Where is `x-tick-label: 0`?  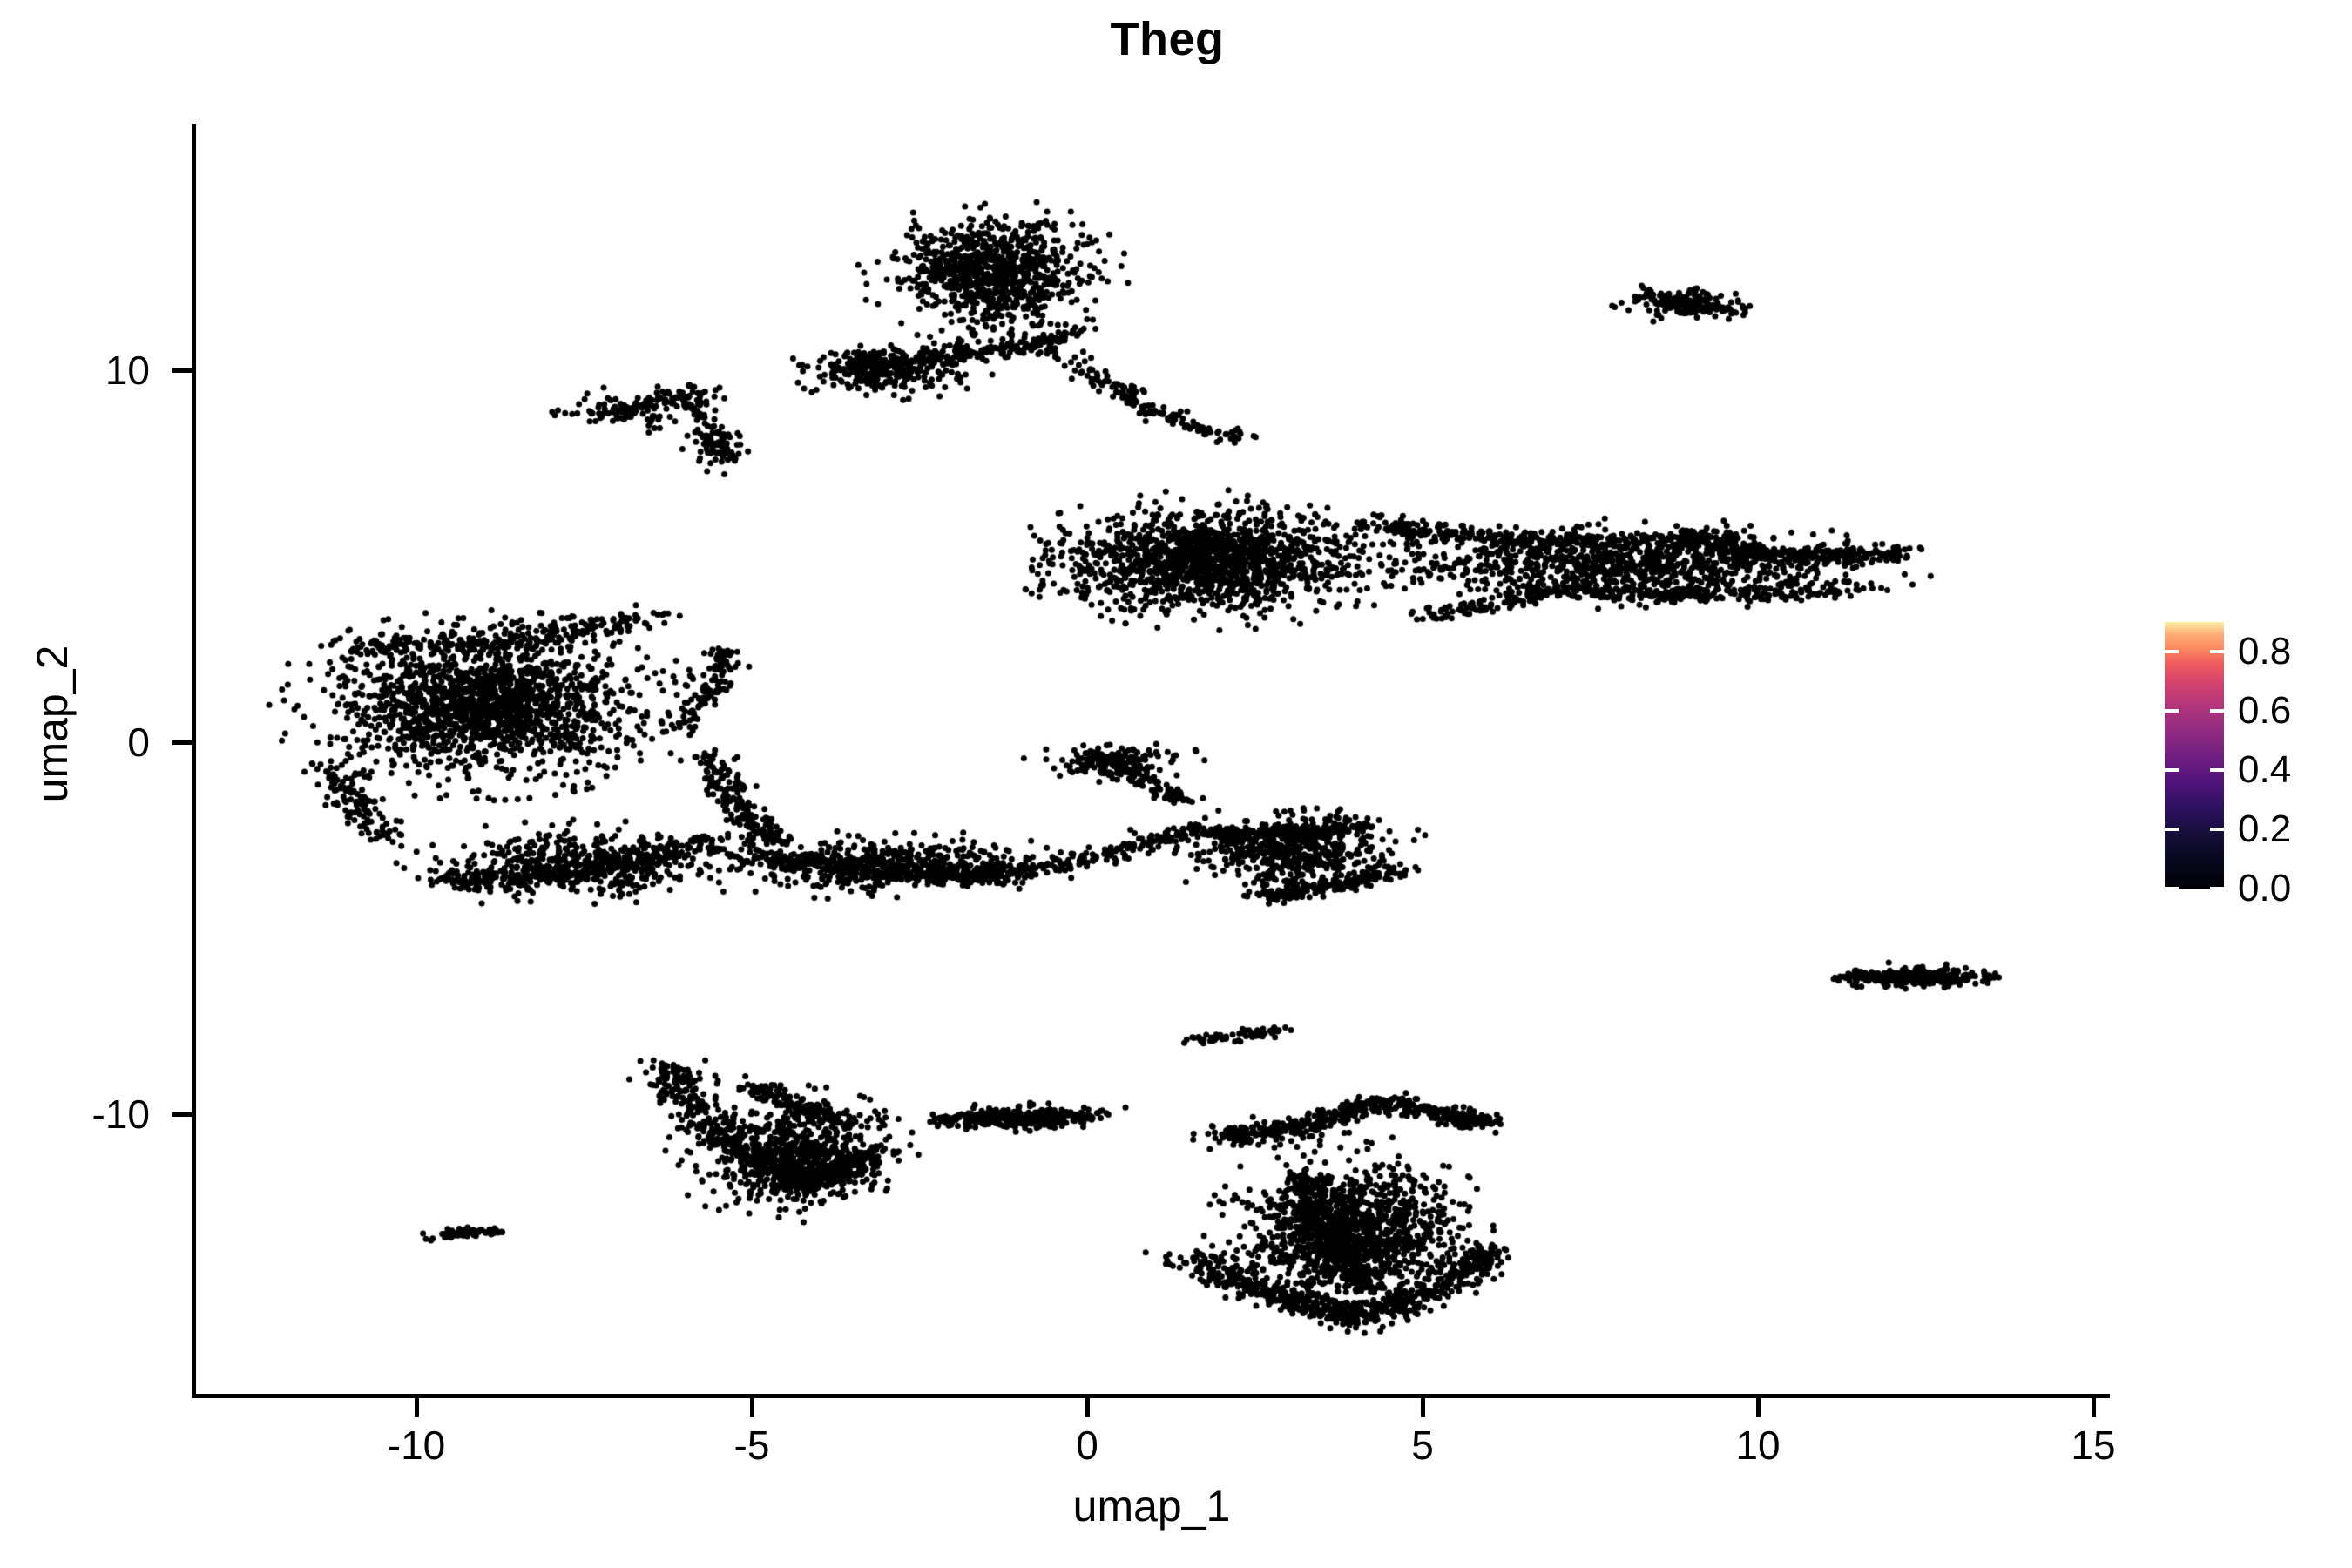 x-tick-label: 0 is located at coordinates (1087, 1445).